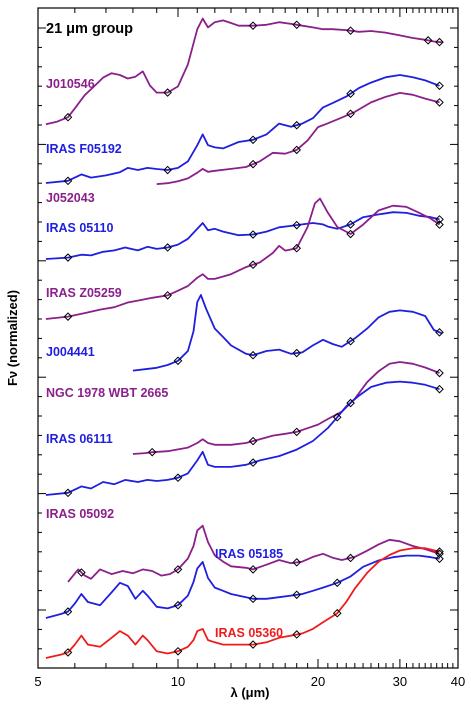 This screenshot has width=471, height=706. What do you see at coordinates (84, 149) in the screenshot?
I see `series-label: IRAS F05192` at bounding box center [84, 149].